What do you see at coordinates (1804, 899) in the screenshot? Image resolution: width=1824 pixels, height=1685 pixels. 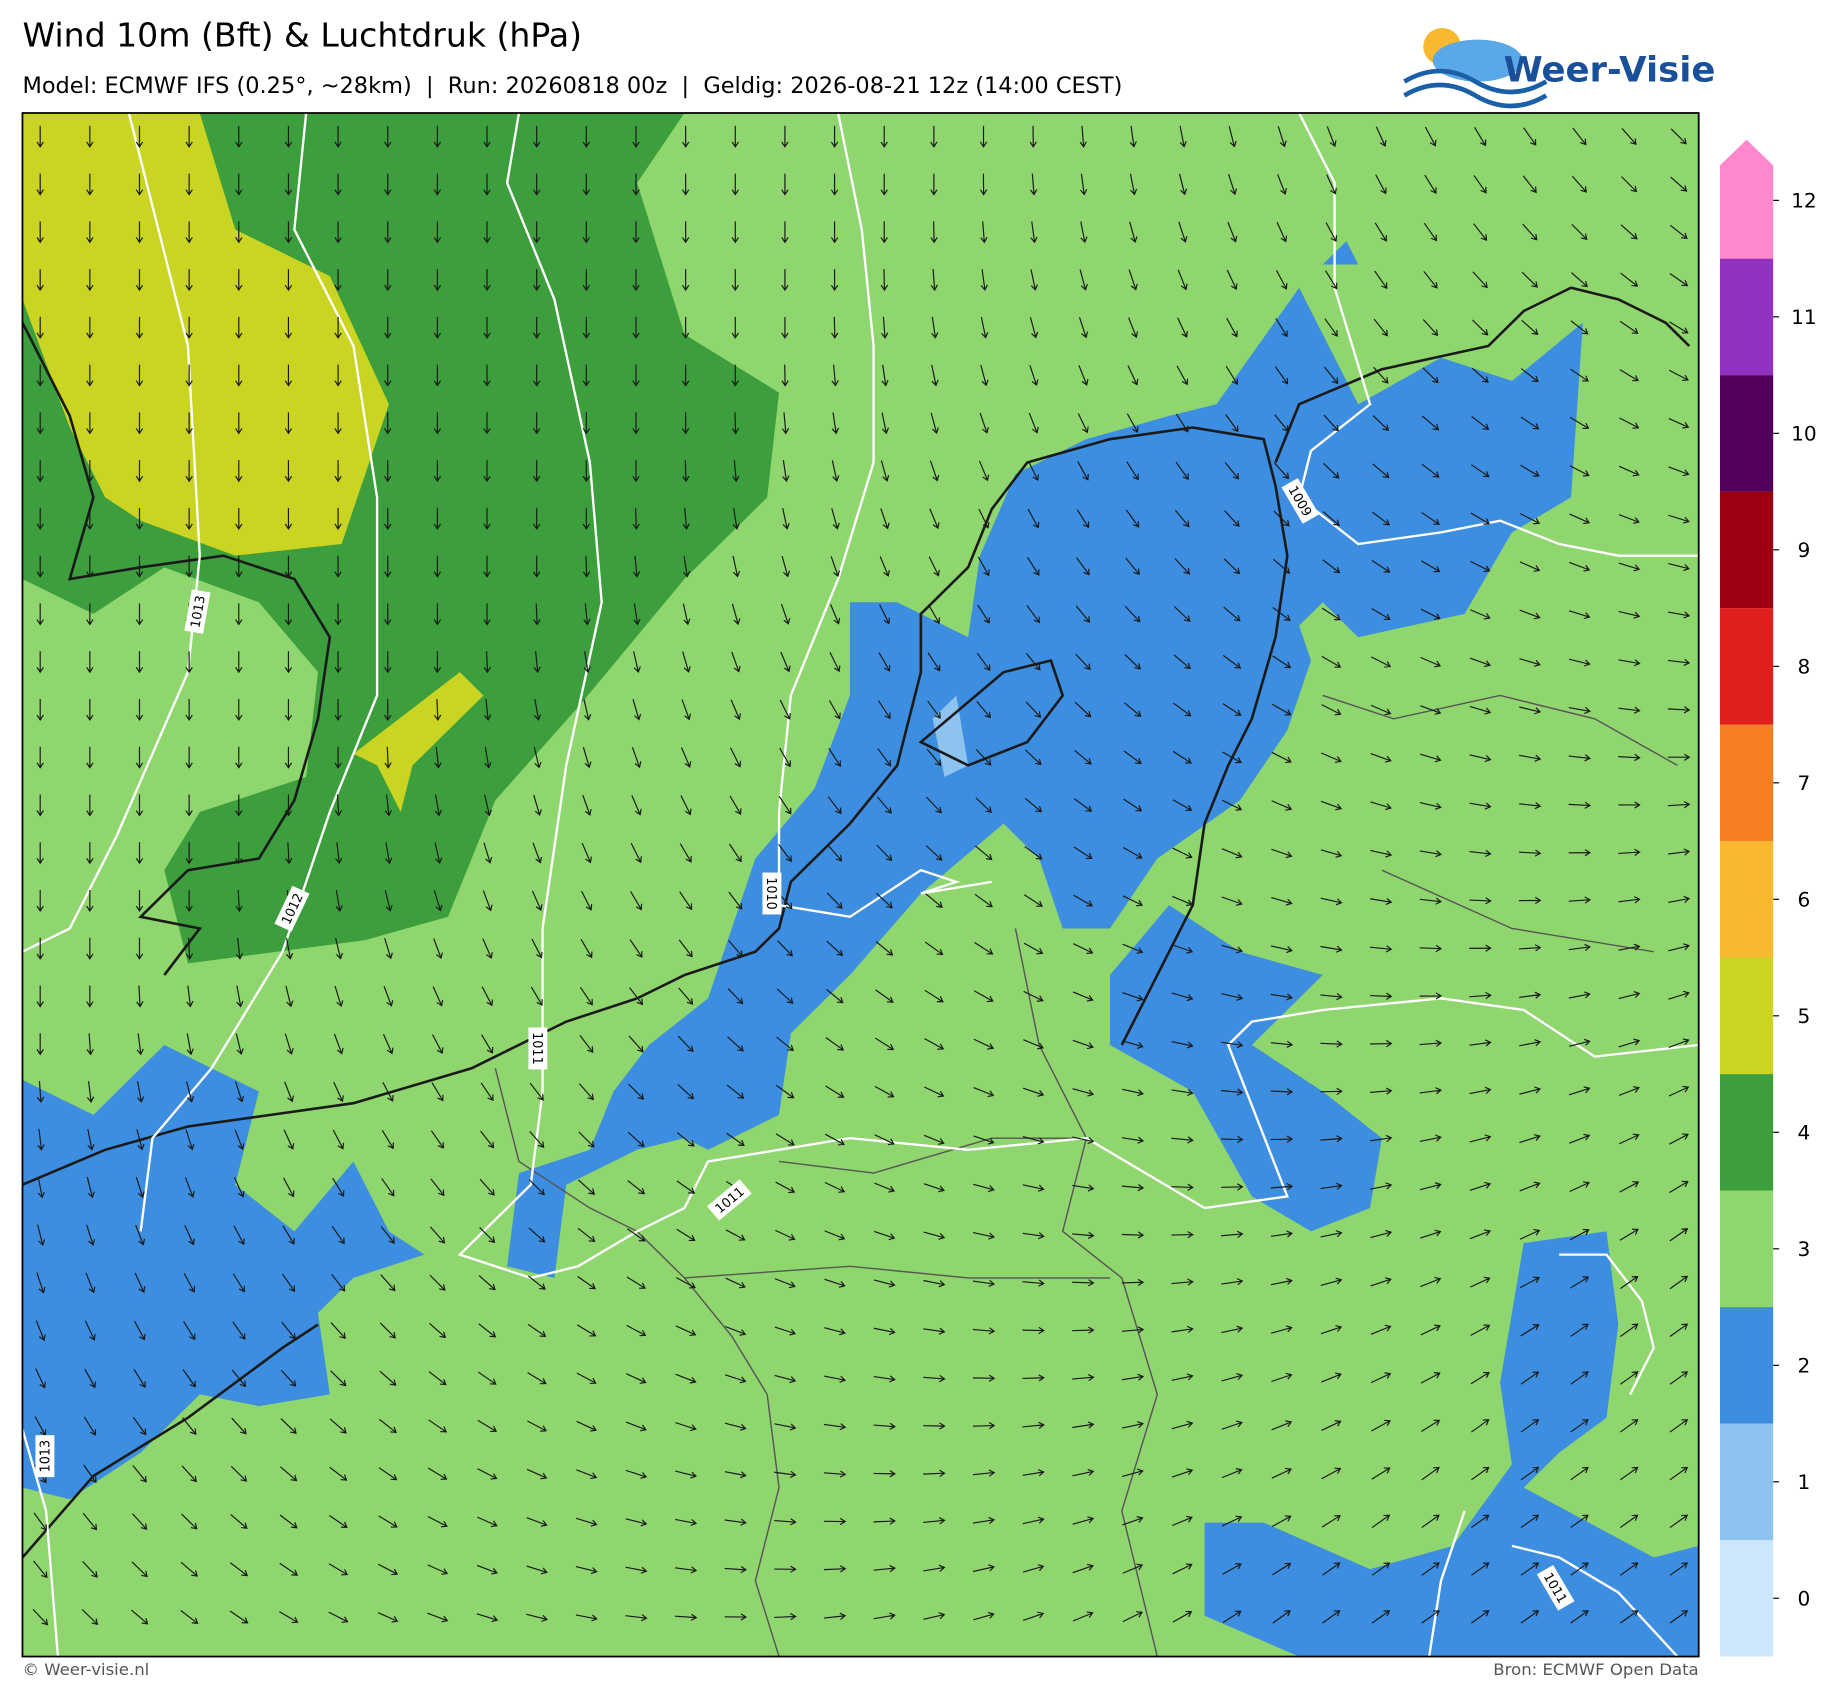 I see `colorbar-tick-label: 6` at bounding box center [1804, 899].